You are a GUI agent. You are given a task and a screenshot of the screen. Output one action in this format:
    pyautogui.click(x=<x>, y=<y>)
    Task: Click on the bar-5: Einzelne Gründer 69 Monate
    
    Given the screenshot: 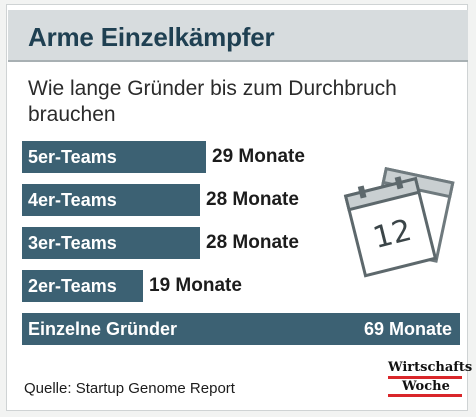 What is the action you would take?
    pyautogui.click(x=241, y=329)
    